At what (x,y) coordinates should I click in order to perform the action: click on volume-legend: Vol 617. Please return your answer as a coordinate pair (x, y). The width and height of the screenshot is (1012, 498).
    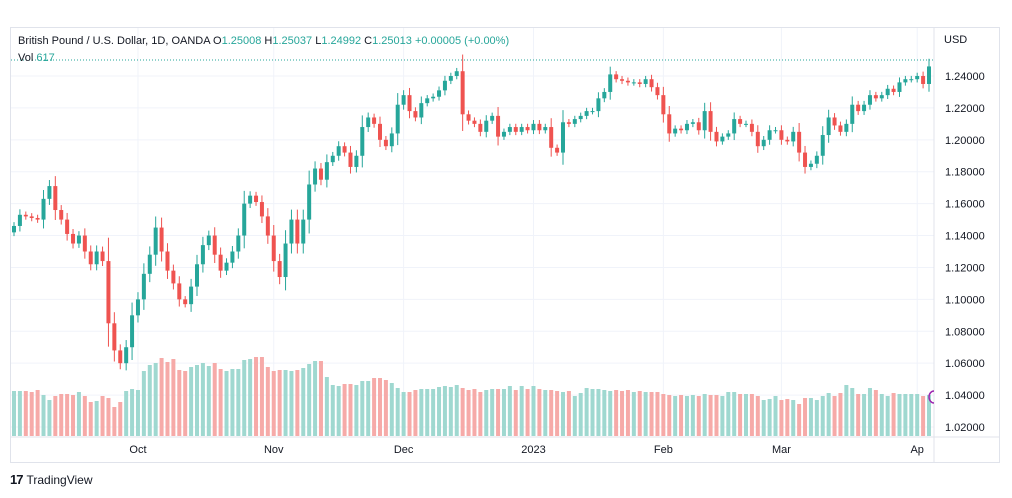
    Looking at the image, I should click on (36, 58).